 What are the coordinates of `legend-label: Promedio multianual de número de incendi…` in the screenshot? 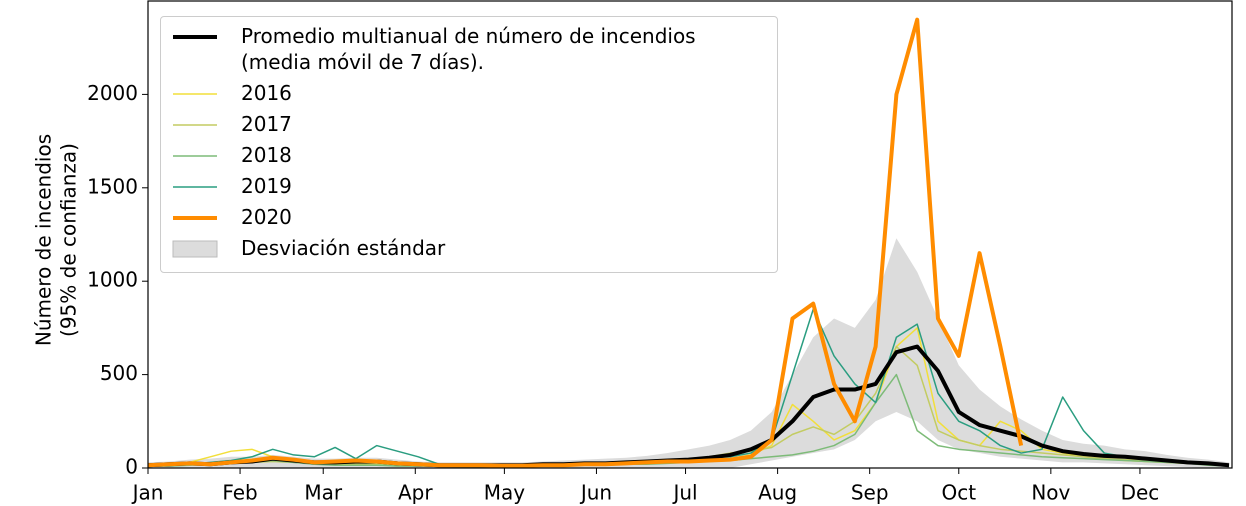 It's located at (468, 49).